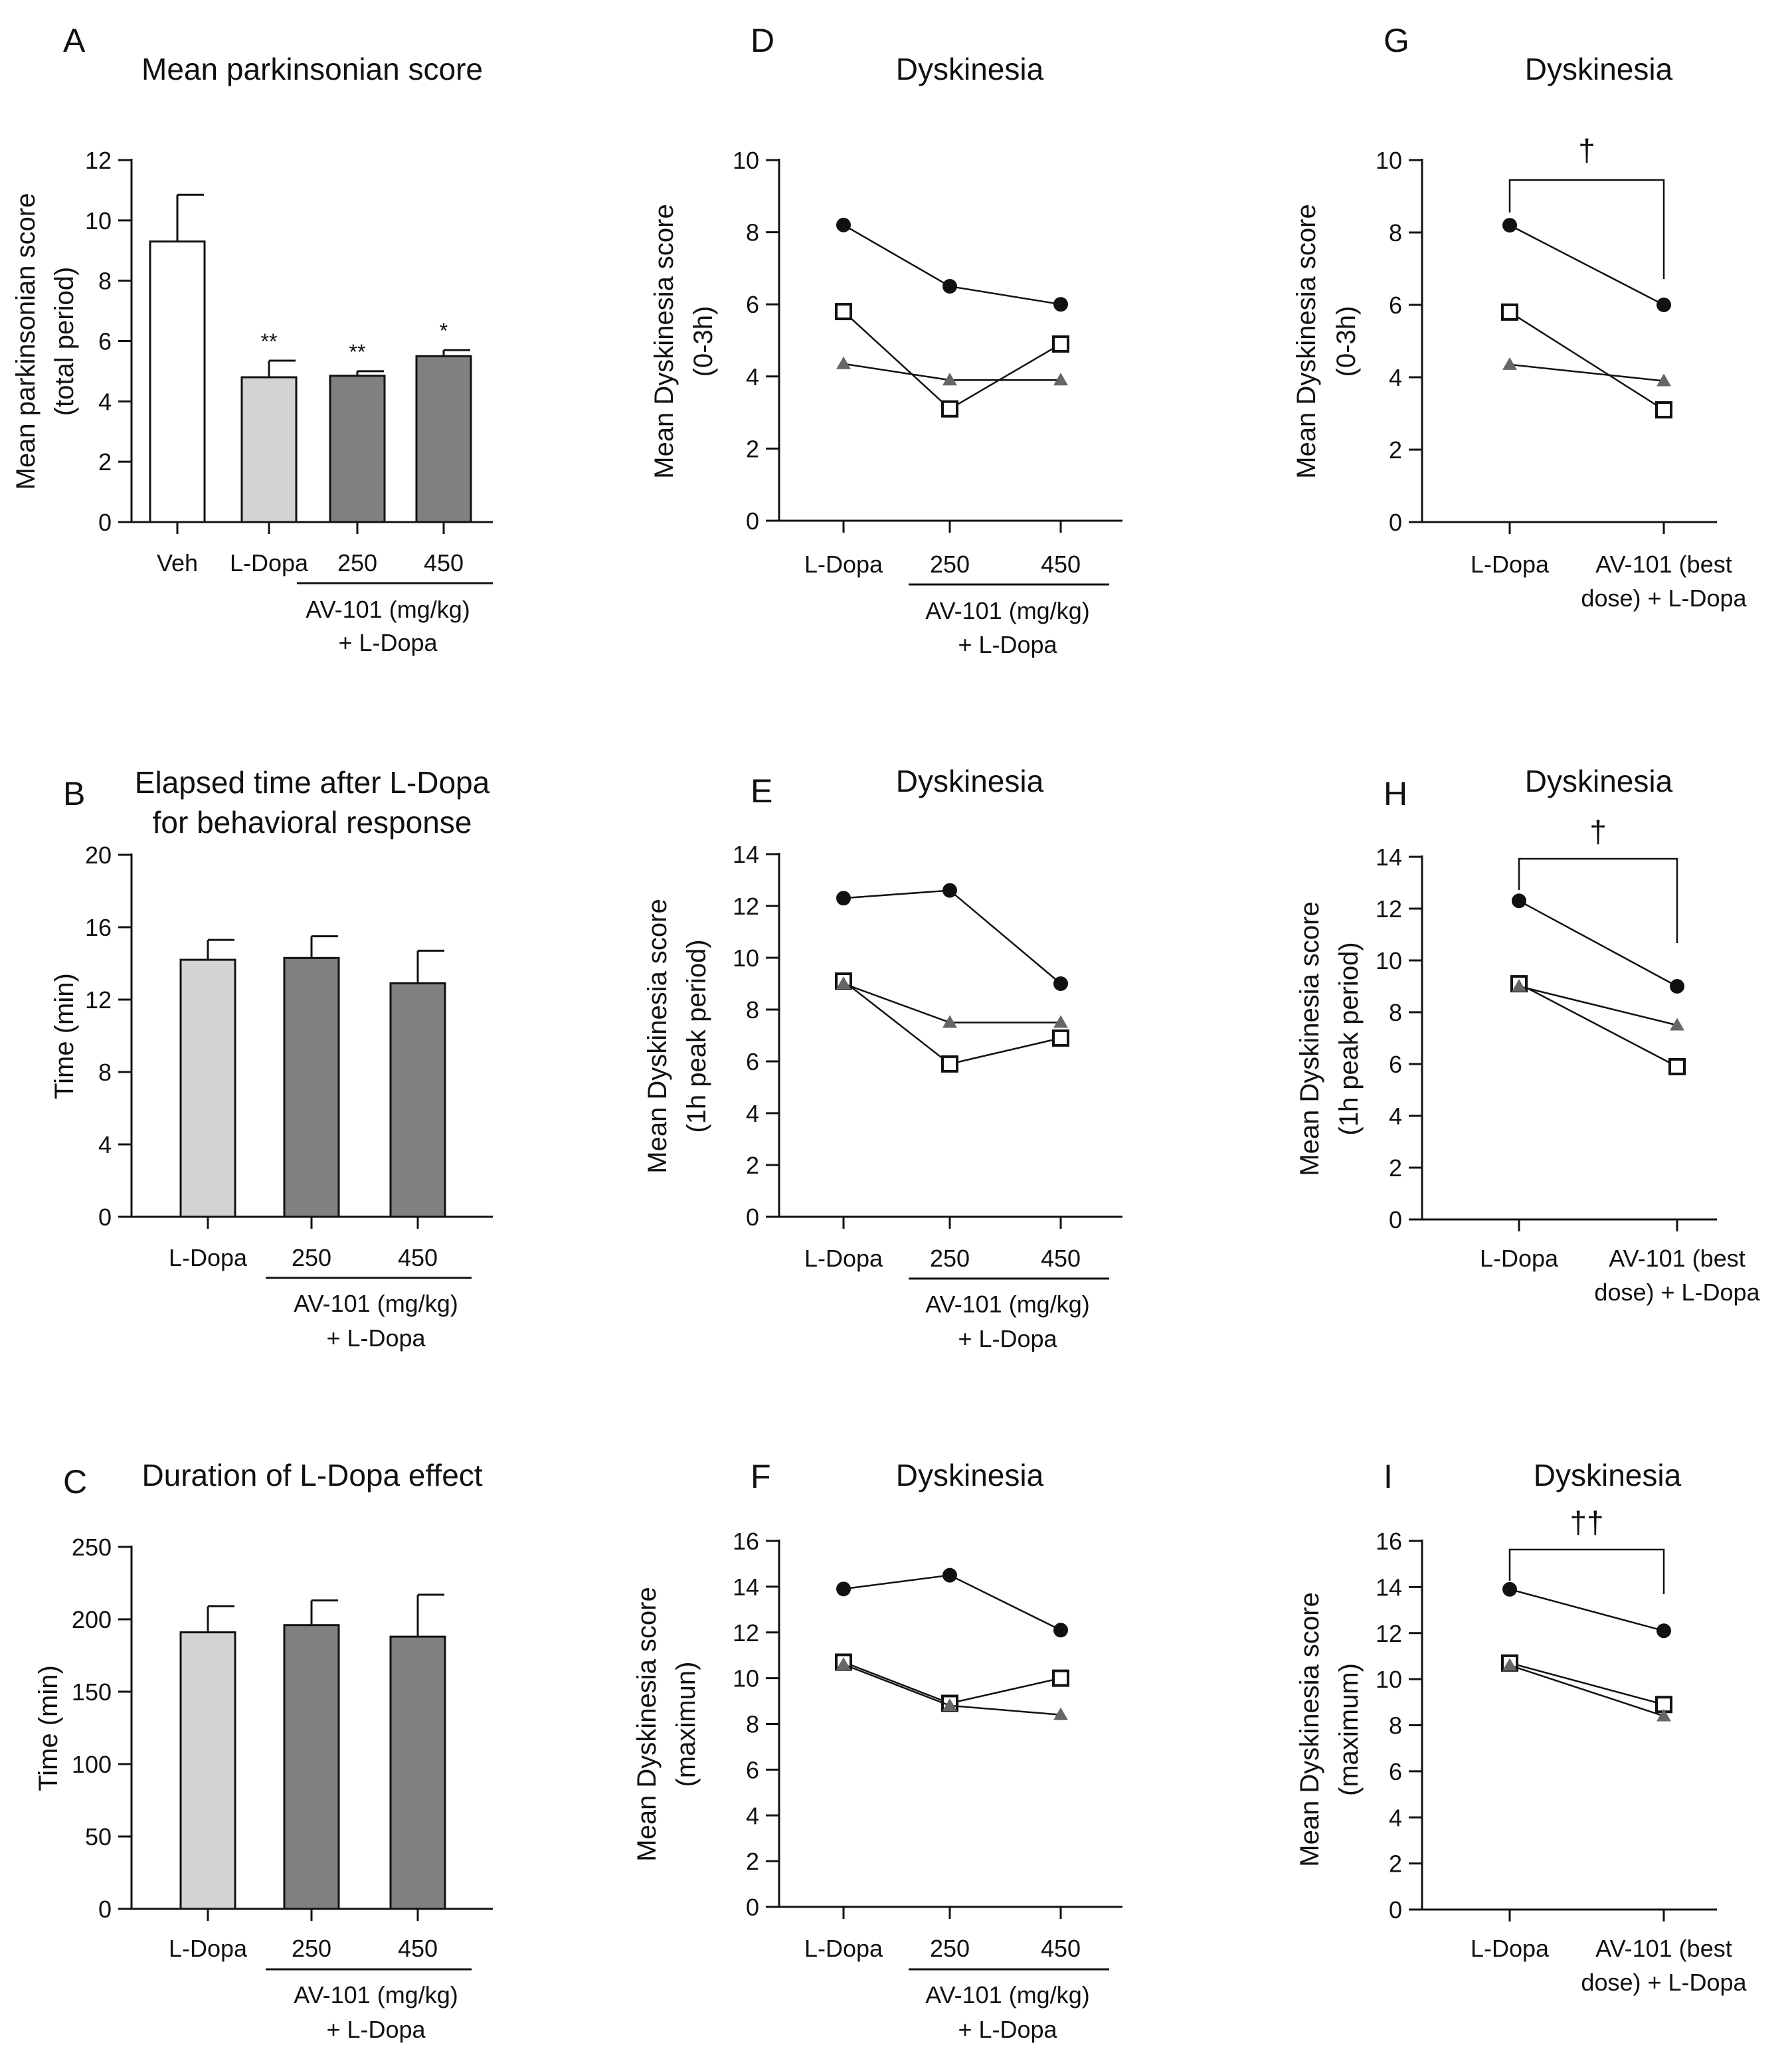  What do you see at coordinates (26, 341) in the screenshot?
I see `y-axis-label: Mean parkinsonian score` at bounding box center [26, 341].